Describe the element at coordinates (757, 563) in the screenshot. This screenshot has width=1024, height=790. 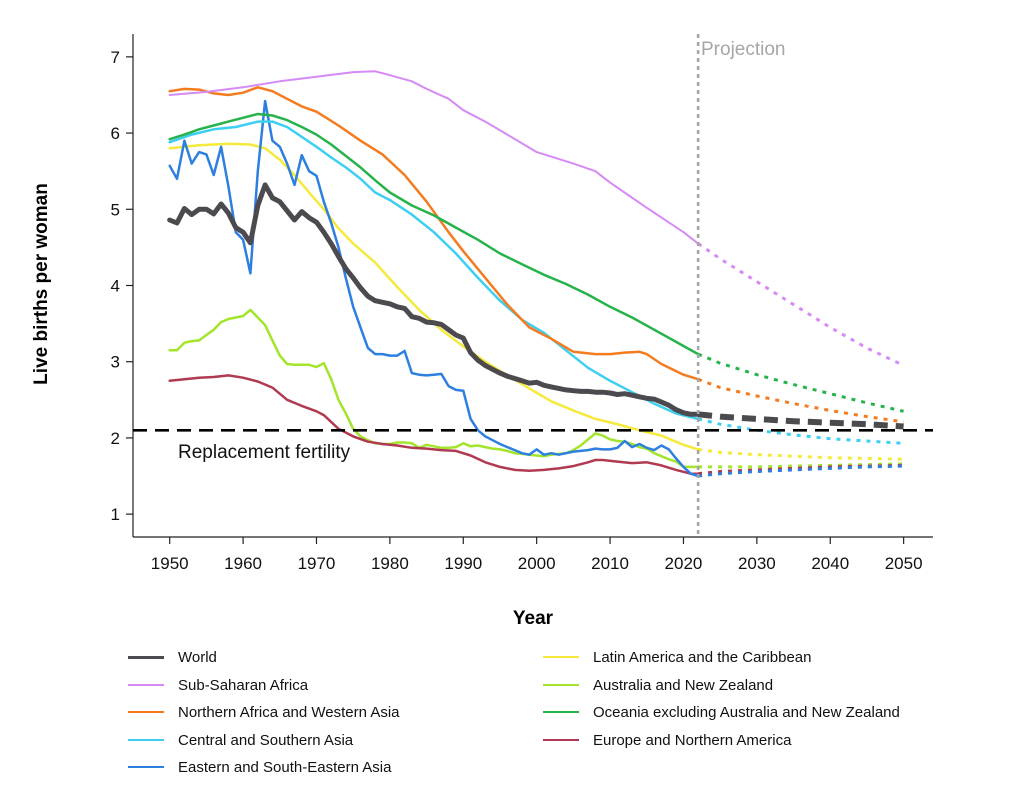
I see `x-tick-label: 2030` at that location.